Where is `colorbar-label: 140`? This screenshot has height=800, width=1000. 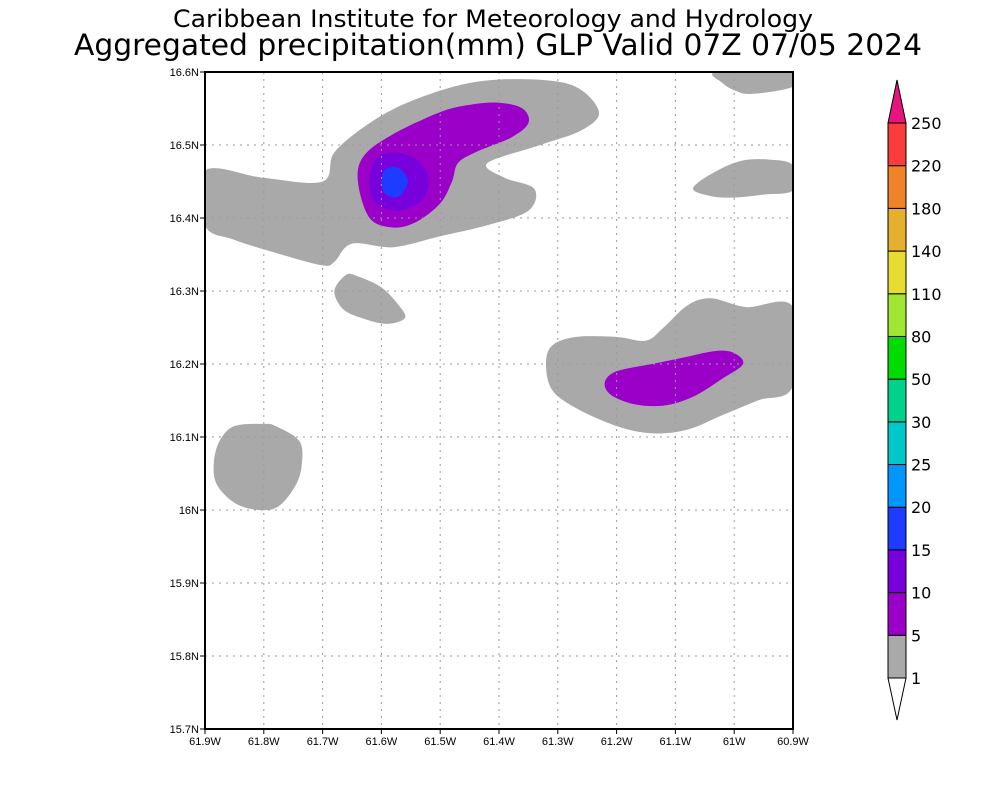 colorbar-label: 140 is located at coordinates (926, 251).